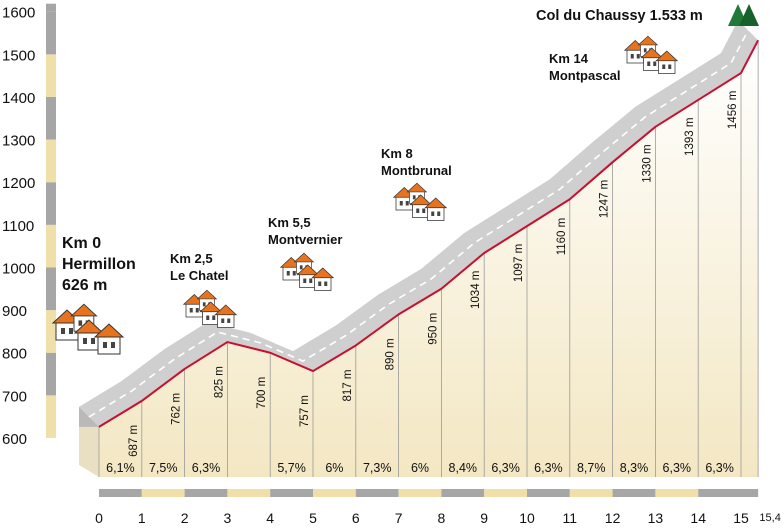 The height and width of the screenshot is (528, 784). I want to click on x-tick-label: 5, so click(313, 518).